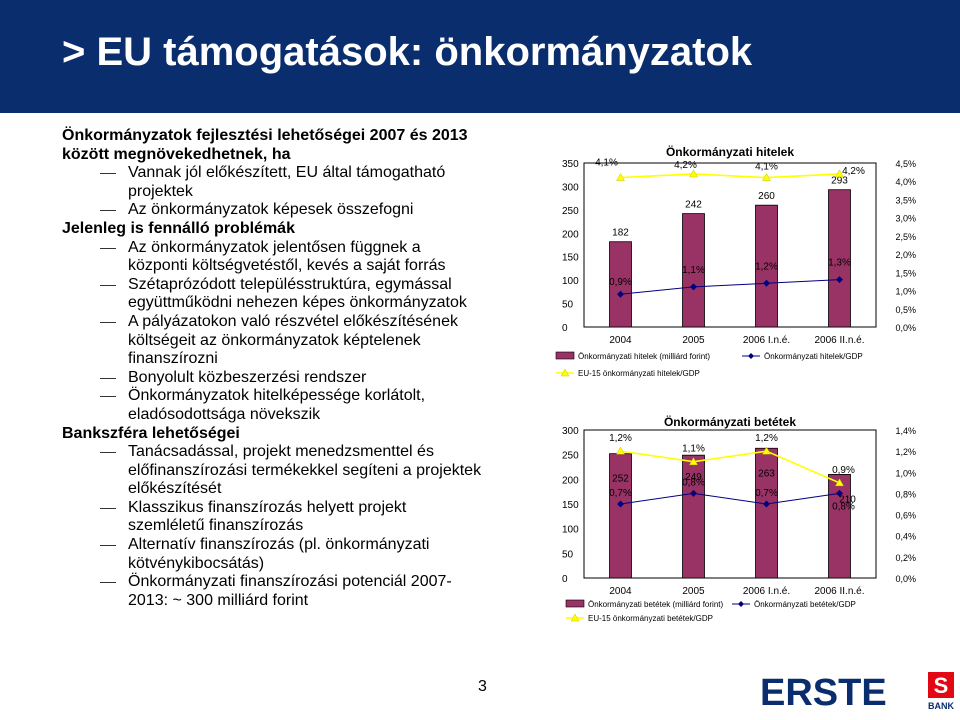 Image resolution: width=960 pixels, height=720 pixels. What do you see at coordinates (565, 355) in the screenshot?
I see `legend-swatch-bars` at bounding box center [565, 355].